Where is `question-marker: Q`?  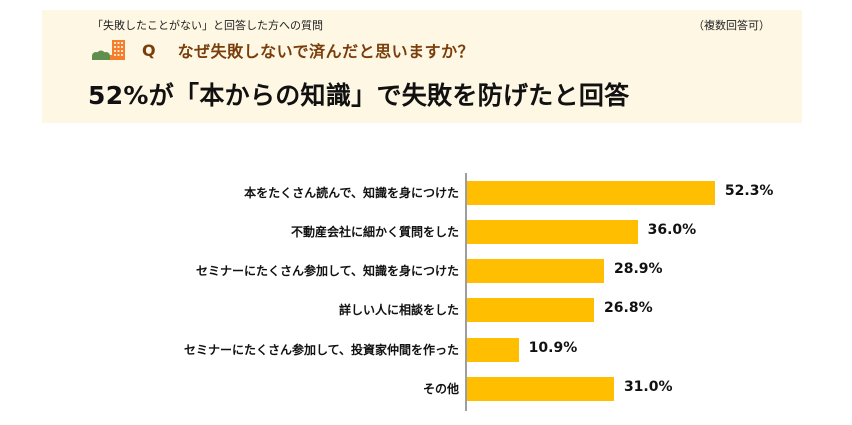
question-marker: Q is located at coordinates (149, 50).